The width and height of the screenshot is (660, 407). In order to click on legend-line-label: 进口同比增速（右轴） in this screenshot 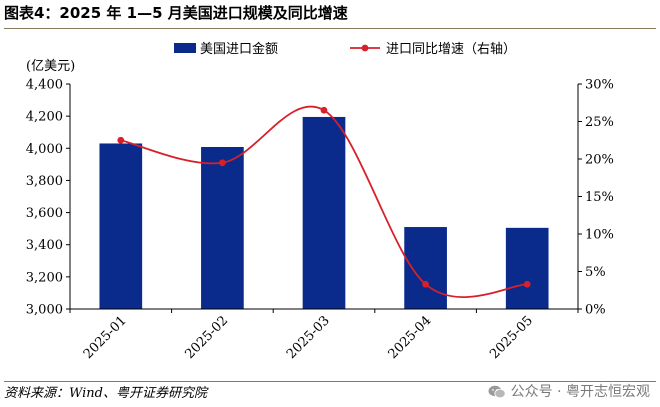, I will do `click(451, 49)`.